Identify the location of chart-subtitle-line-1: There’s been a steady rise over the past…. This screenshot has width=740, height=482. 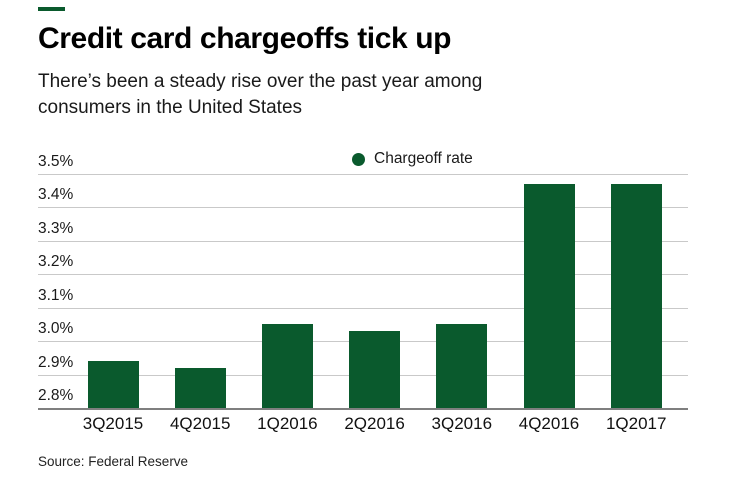
(260, 81).